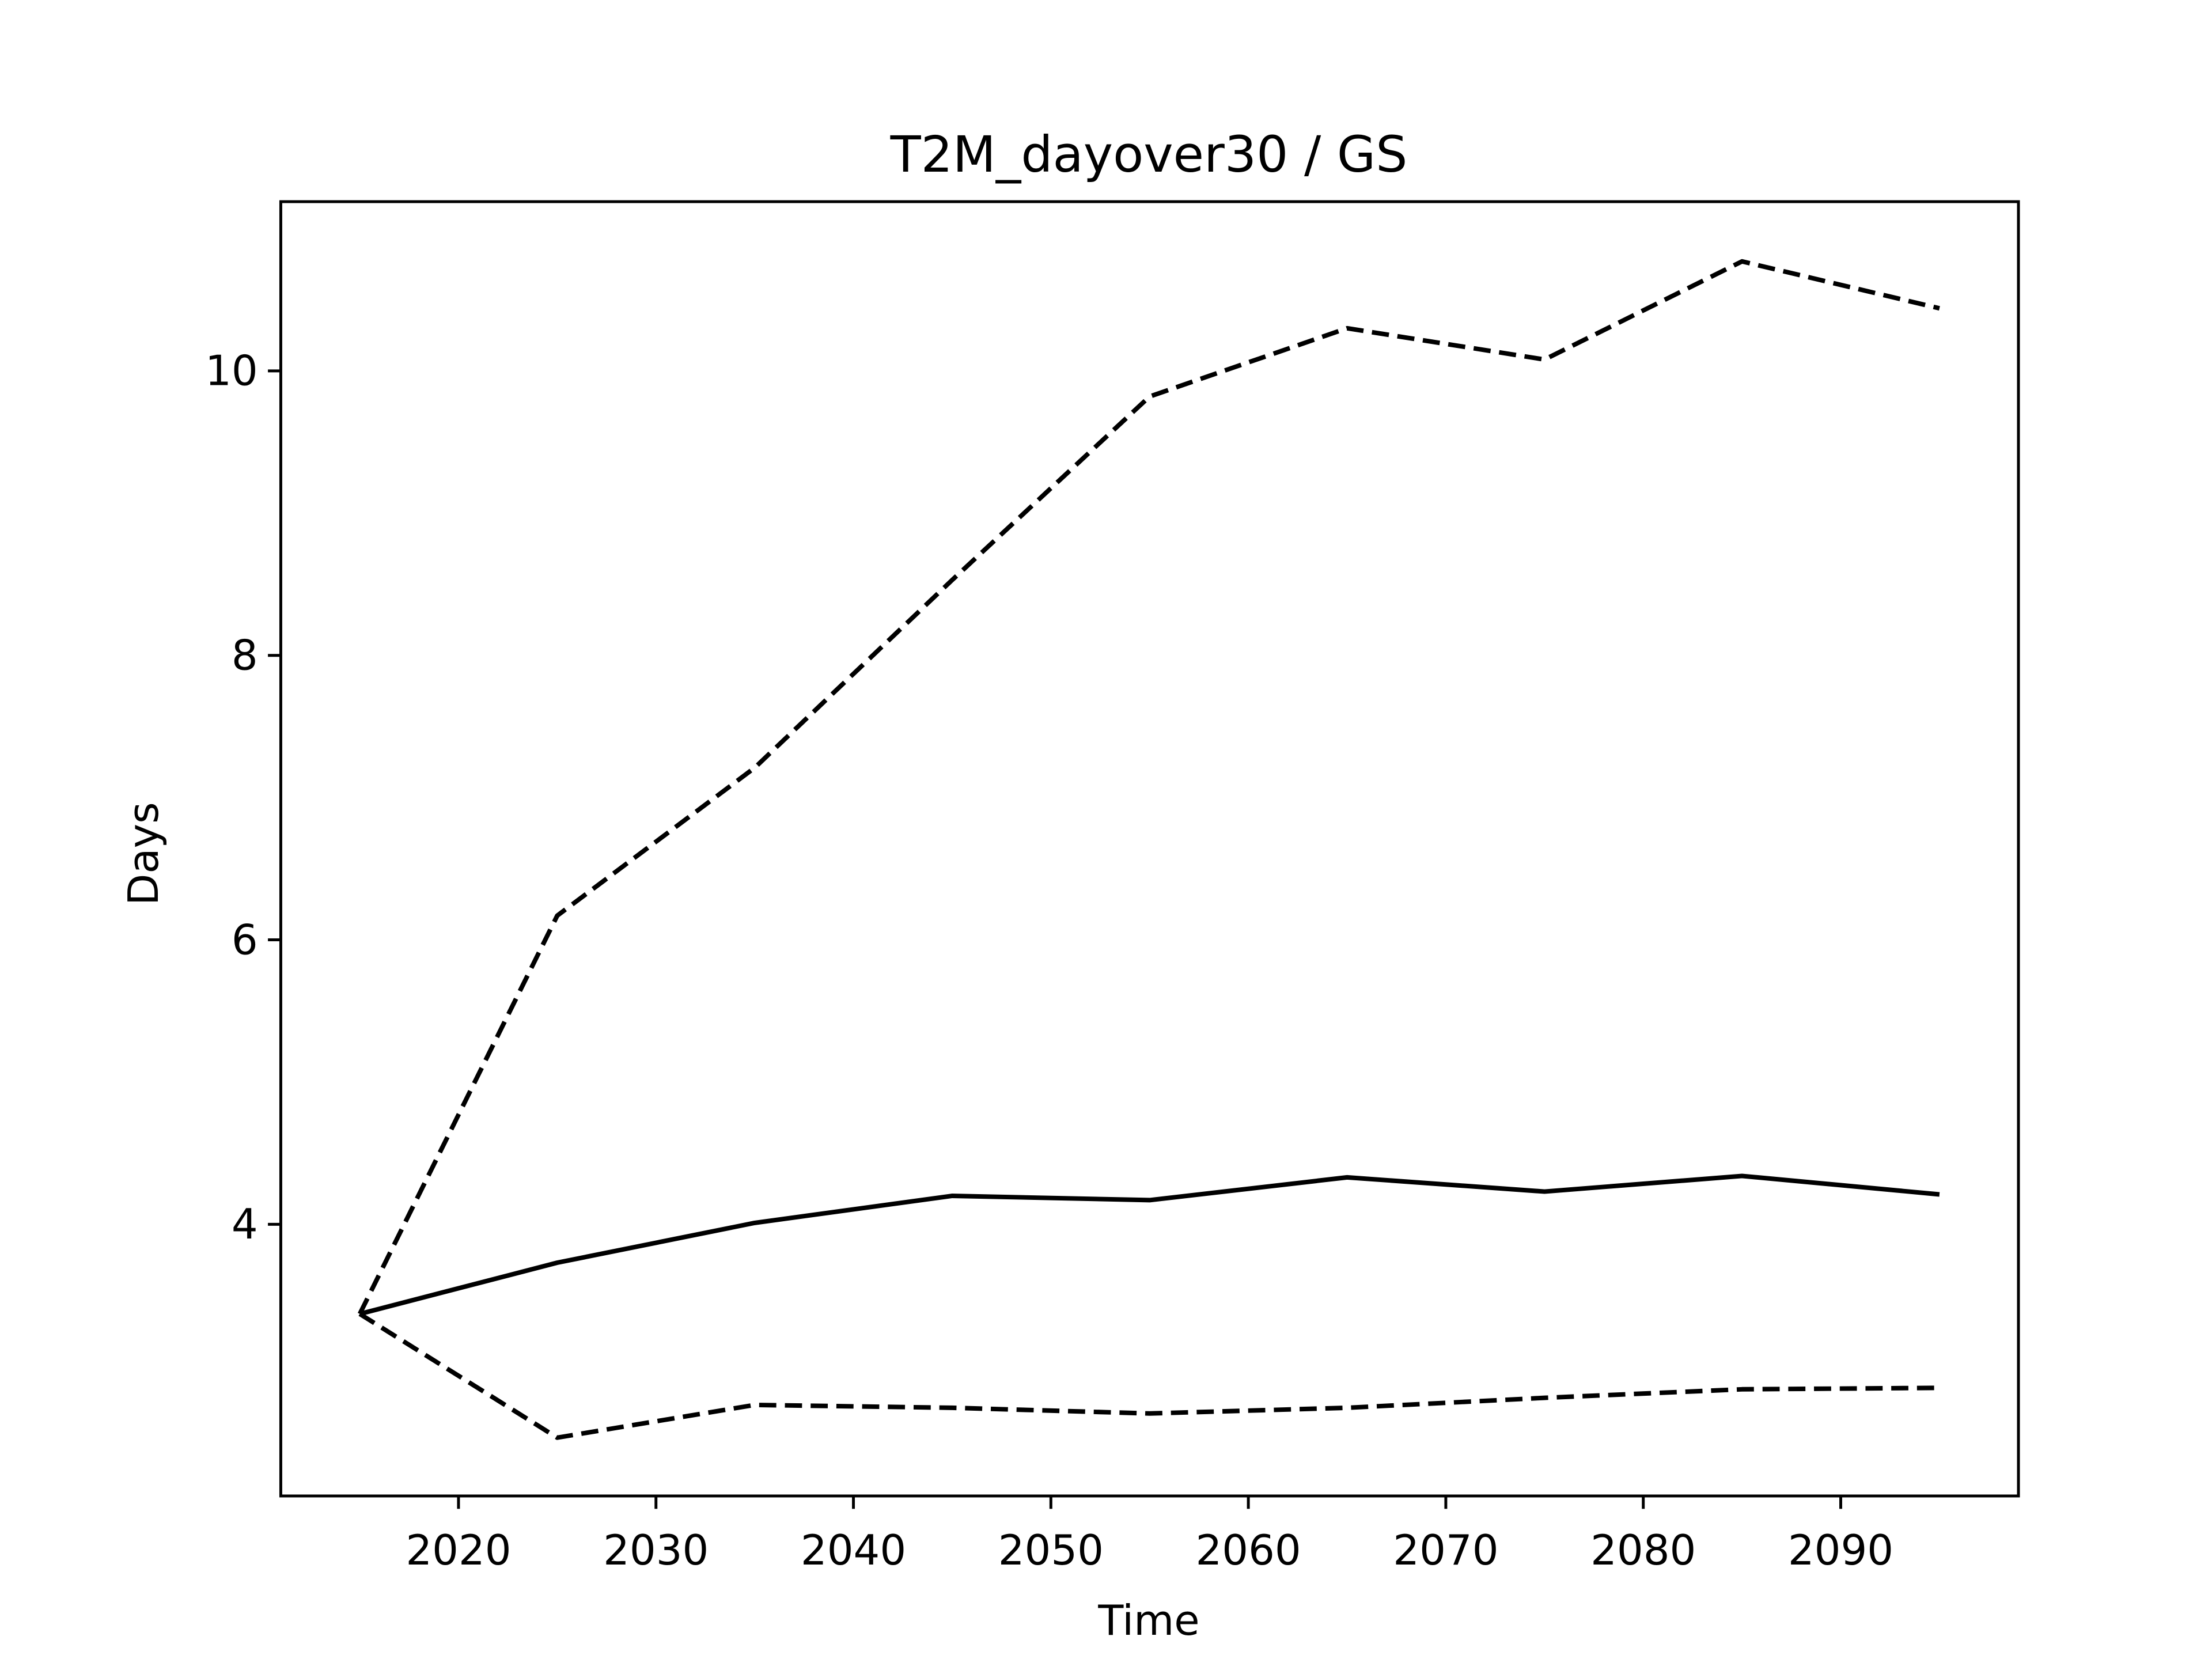  Describe the element at coordinates (245, 1224) in the screenshot. I see `y-tick-label: 4` at that location.